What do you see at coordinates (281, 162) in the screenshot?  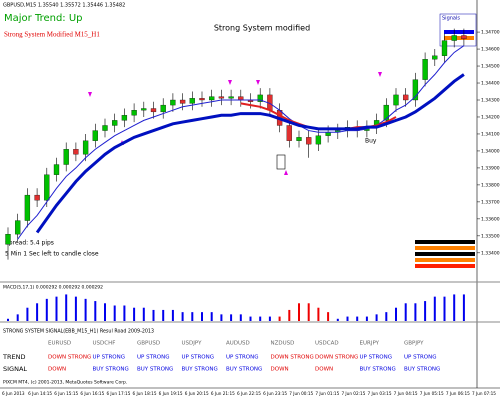 I see `marker-box` at bounding box center [281, 162].